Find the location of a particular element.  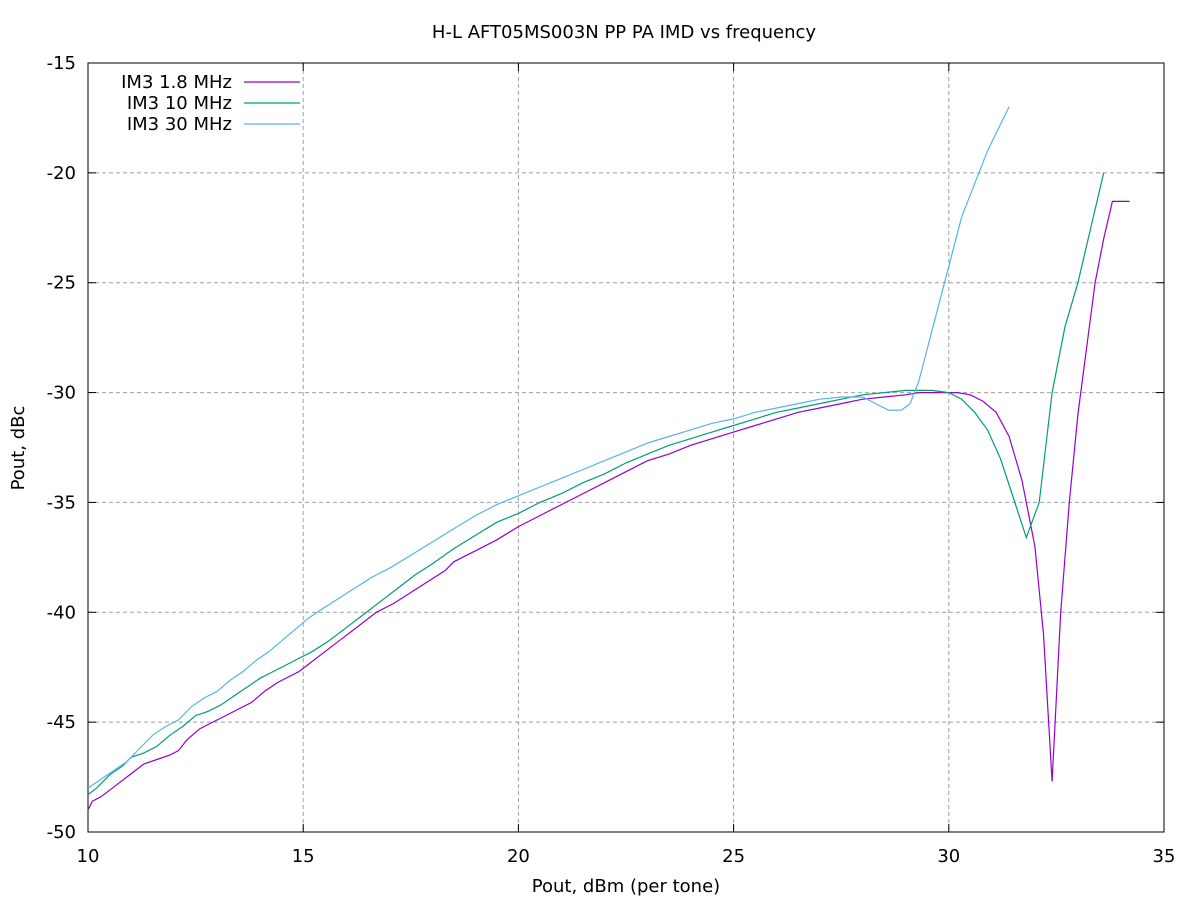

x-tick-label: 30 is located at coordinates (948, 856).